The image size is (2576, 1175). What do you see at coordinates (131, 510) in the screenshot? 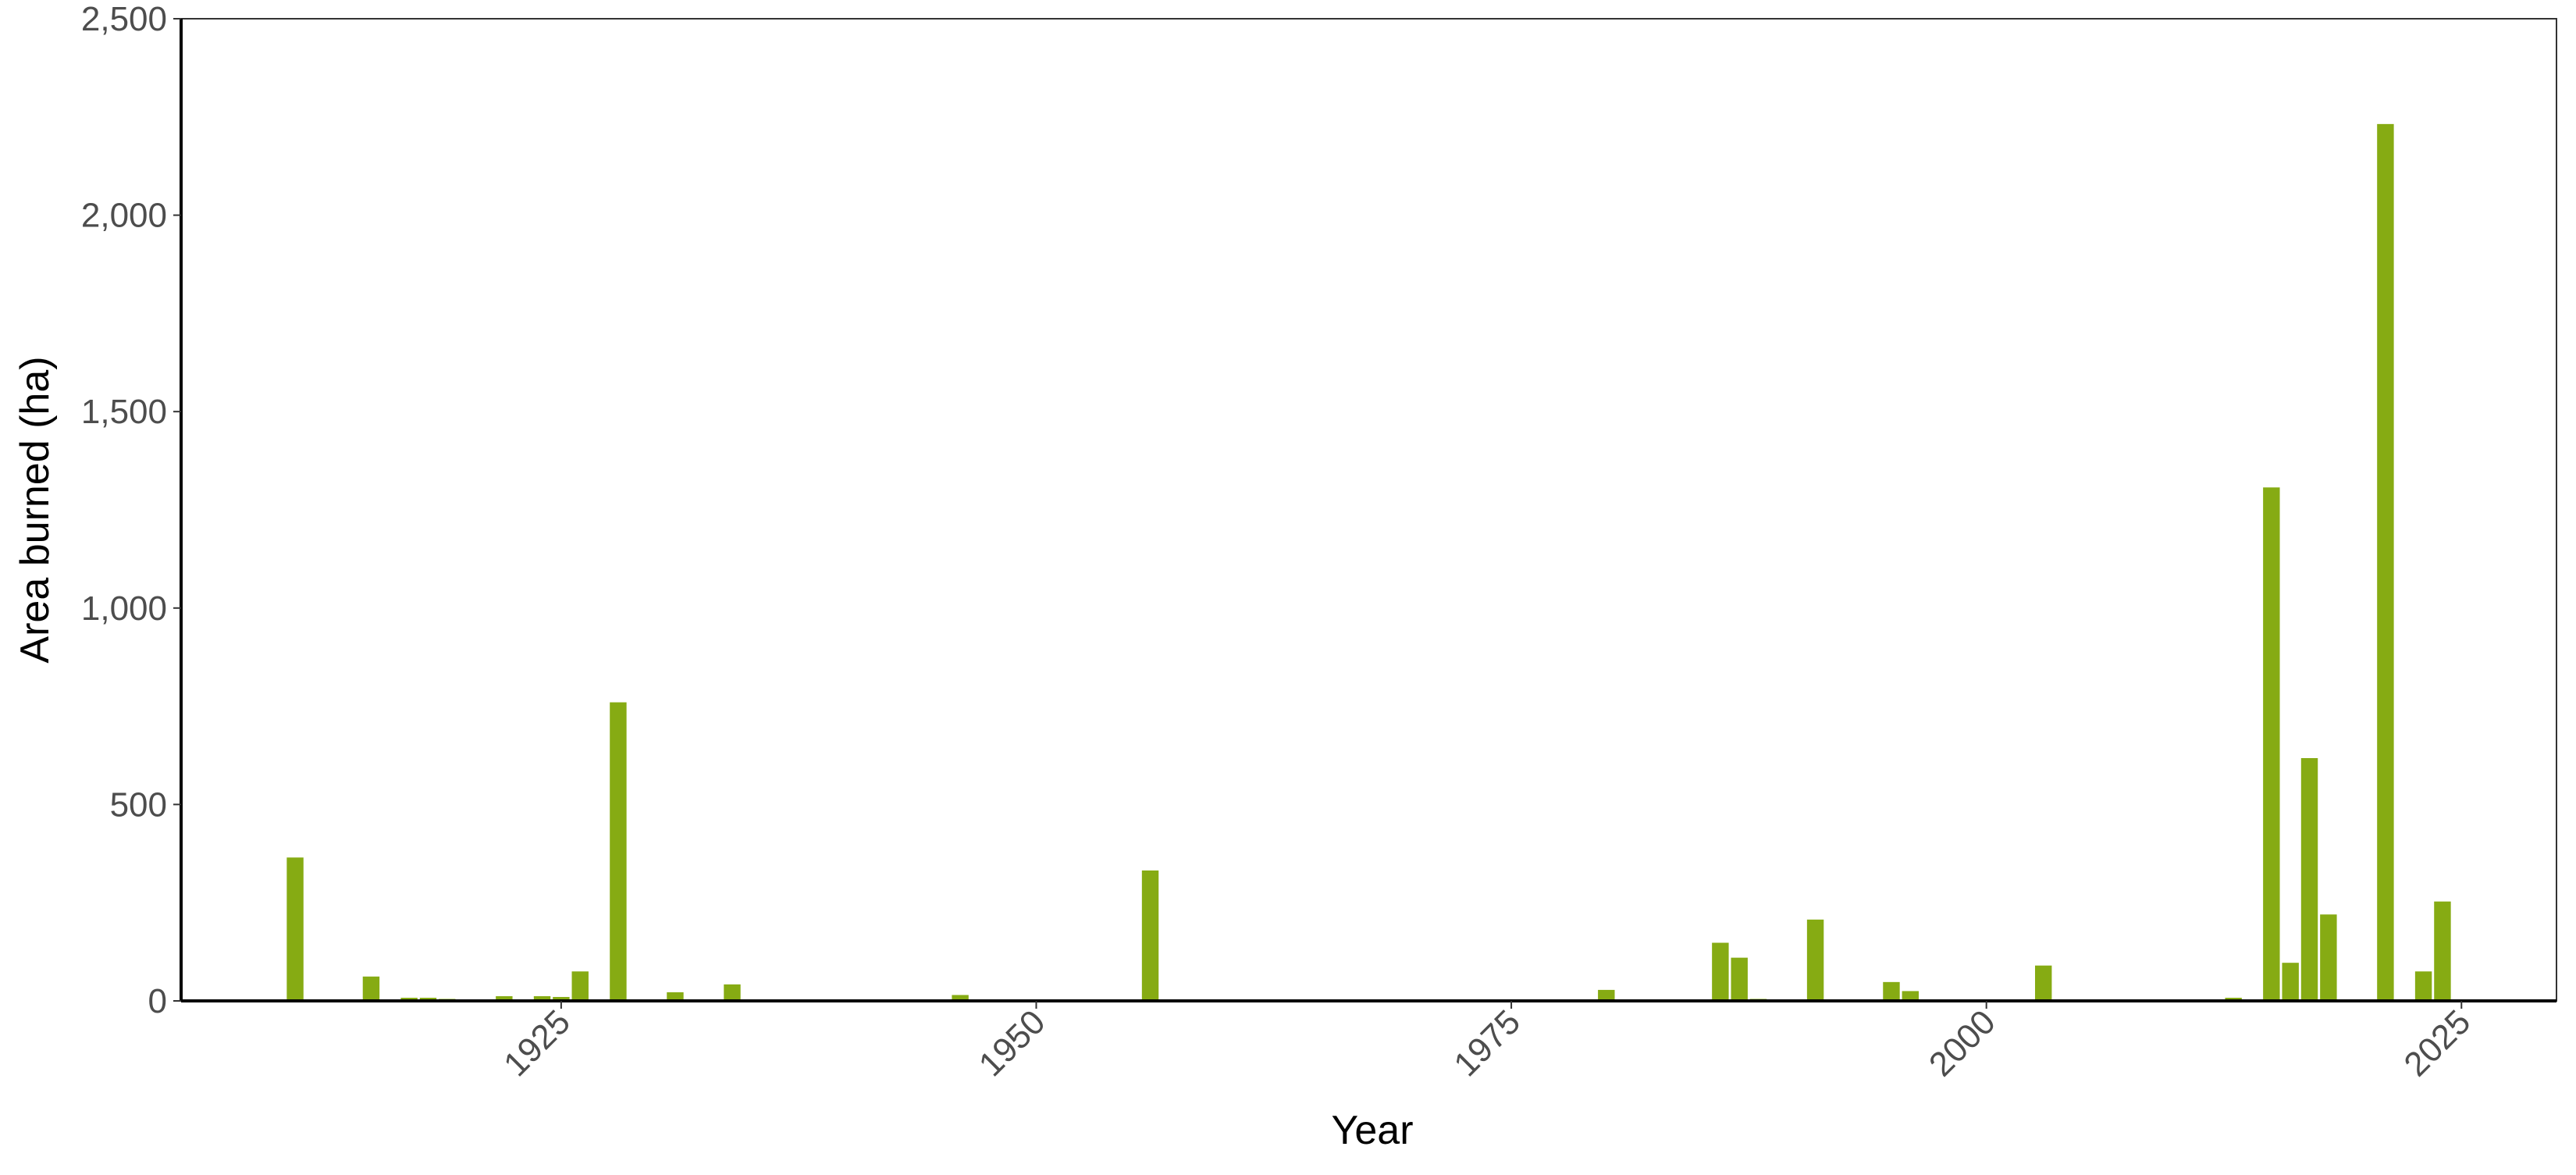
I see `y-ticks-layer: 0 500 1,000 1,500 2,000 2,500` at bounding box center [131, 510].